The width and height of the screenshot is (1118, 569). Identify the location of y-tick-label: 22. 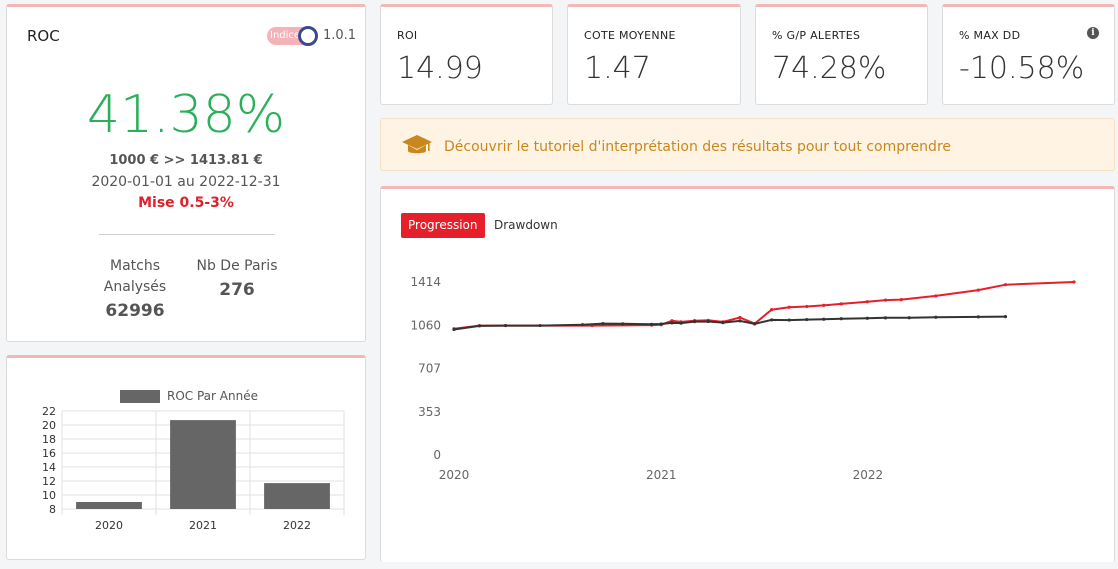
(49, 411).